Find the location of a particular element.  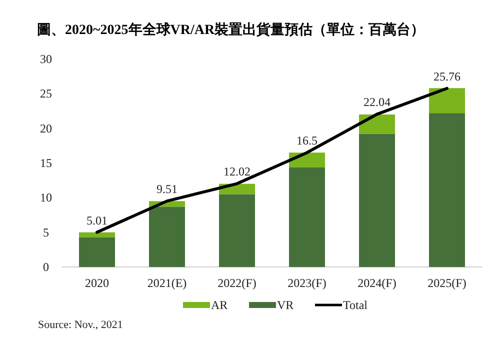

data-label: 22.04 is located at coordinates (377, 102).